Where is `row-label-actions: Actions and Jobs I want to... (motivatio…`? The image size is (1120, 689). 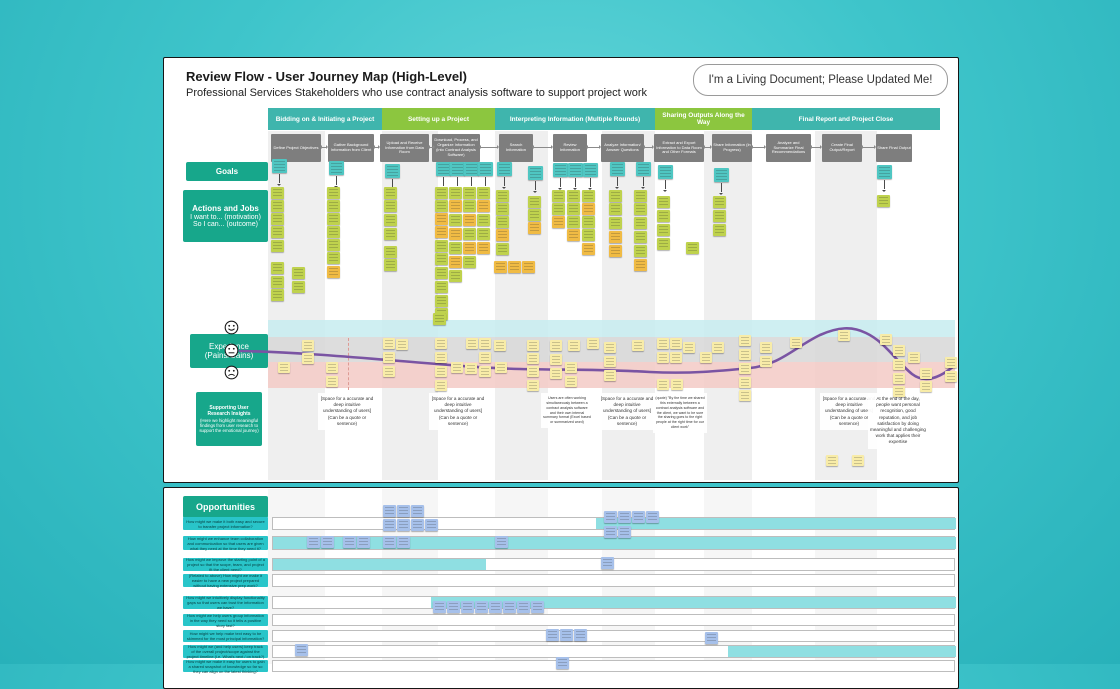
row-label-actions: Actions and Jobs I want to... (motivatio… is located at coordinates (225, 216).